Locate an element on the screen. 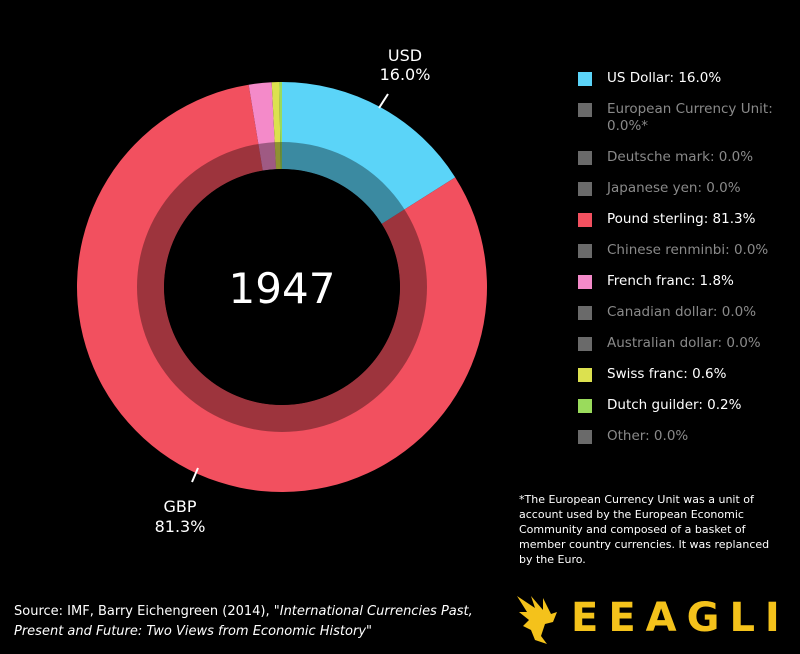  legend-swatch-dutch-guilder is located at coordinates (585, 406).